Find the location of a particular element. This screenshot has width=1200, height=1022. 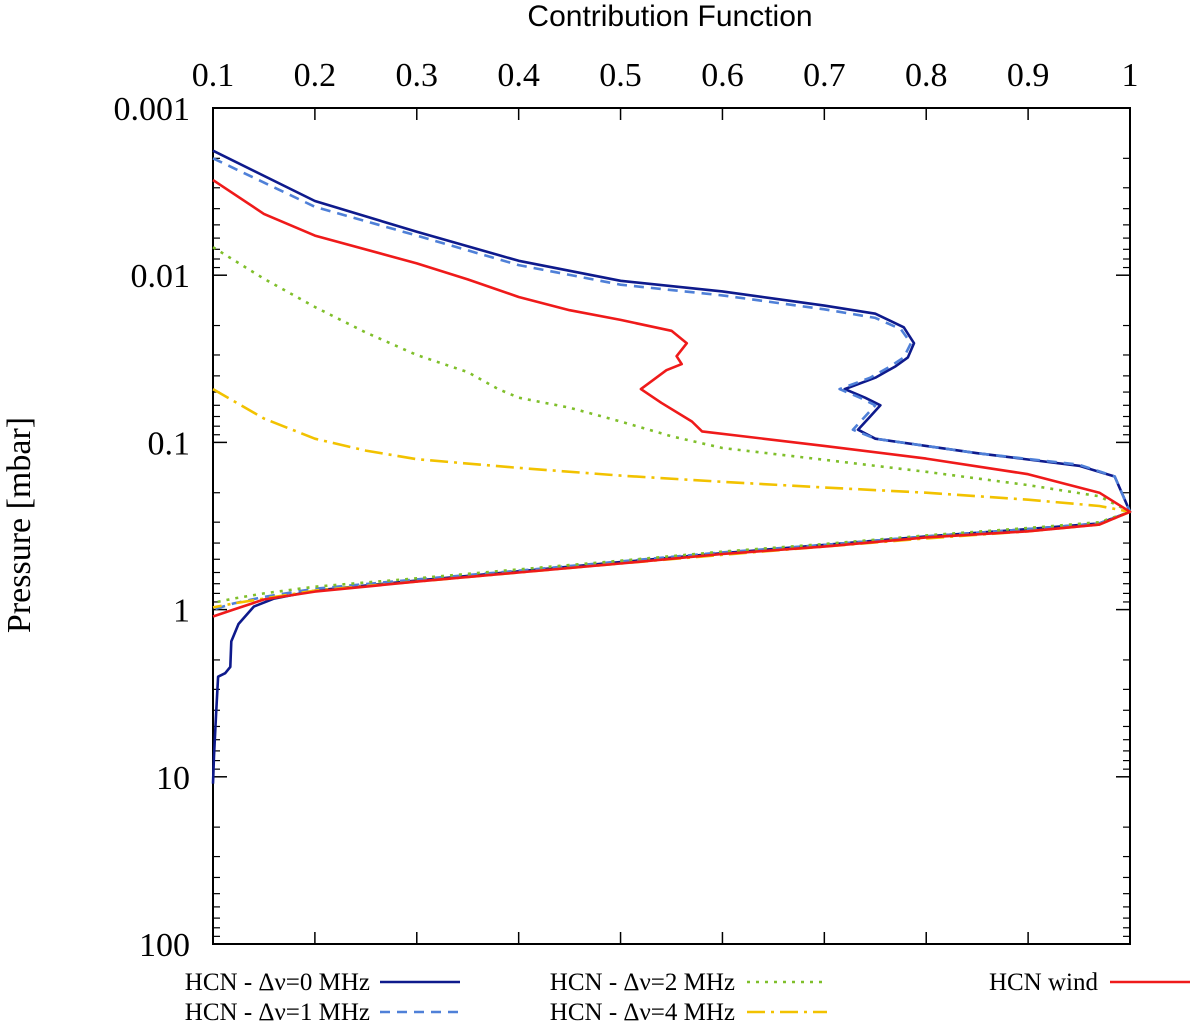

x-tick-label: 0.1 is located at coordinates (213, 75).